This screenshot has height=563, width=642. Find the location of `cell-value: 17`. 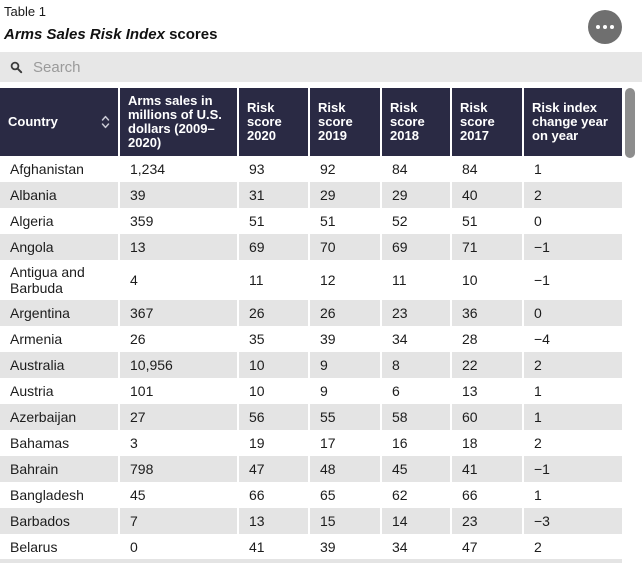

cell-value: 17 is located at coordinates (346, 443).